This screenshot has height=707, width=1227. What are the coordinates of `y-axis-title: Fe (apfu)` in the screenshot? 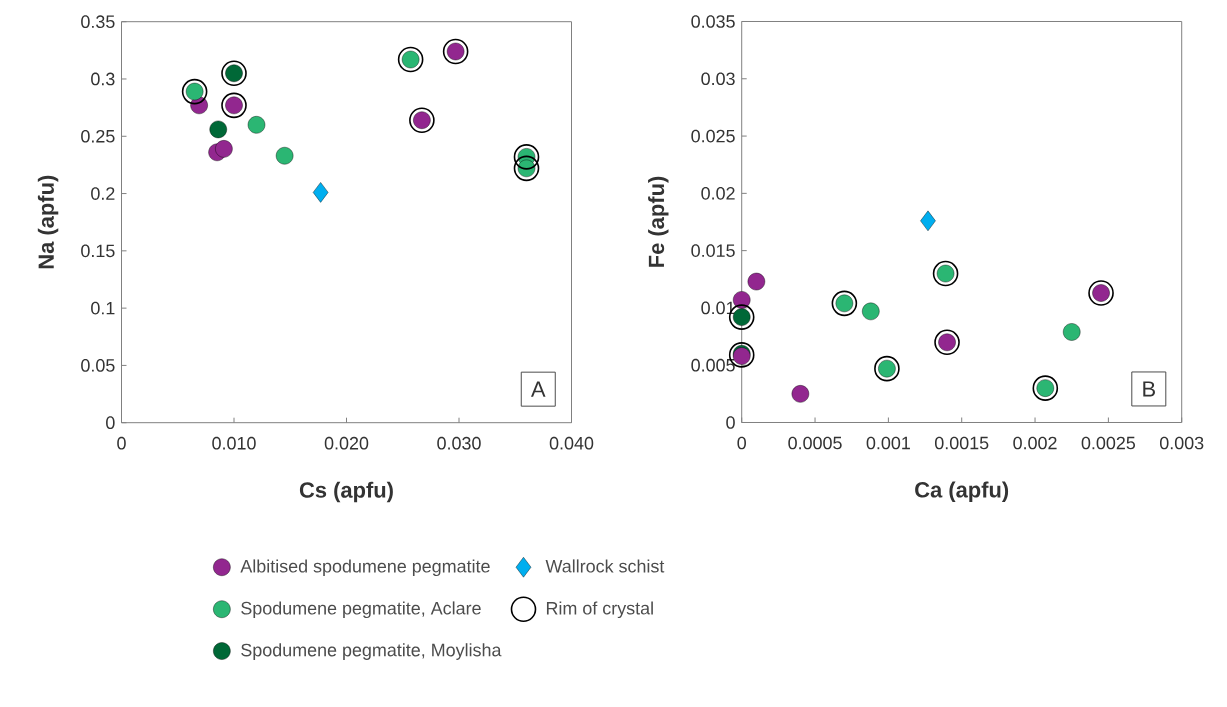 It's located at (658, 221).